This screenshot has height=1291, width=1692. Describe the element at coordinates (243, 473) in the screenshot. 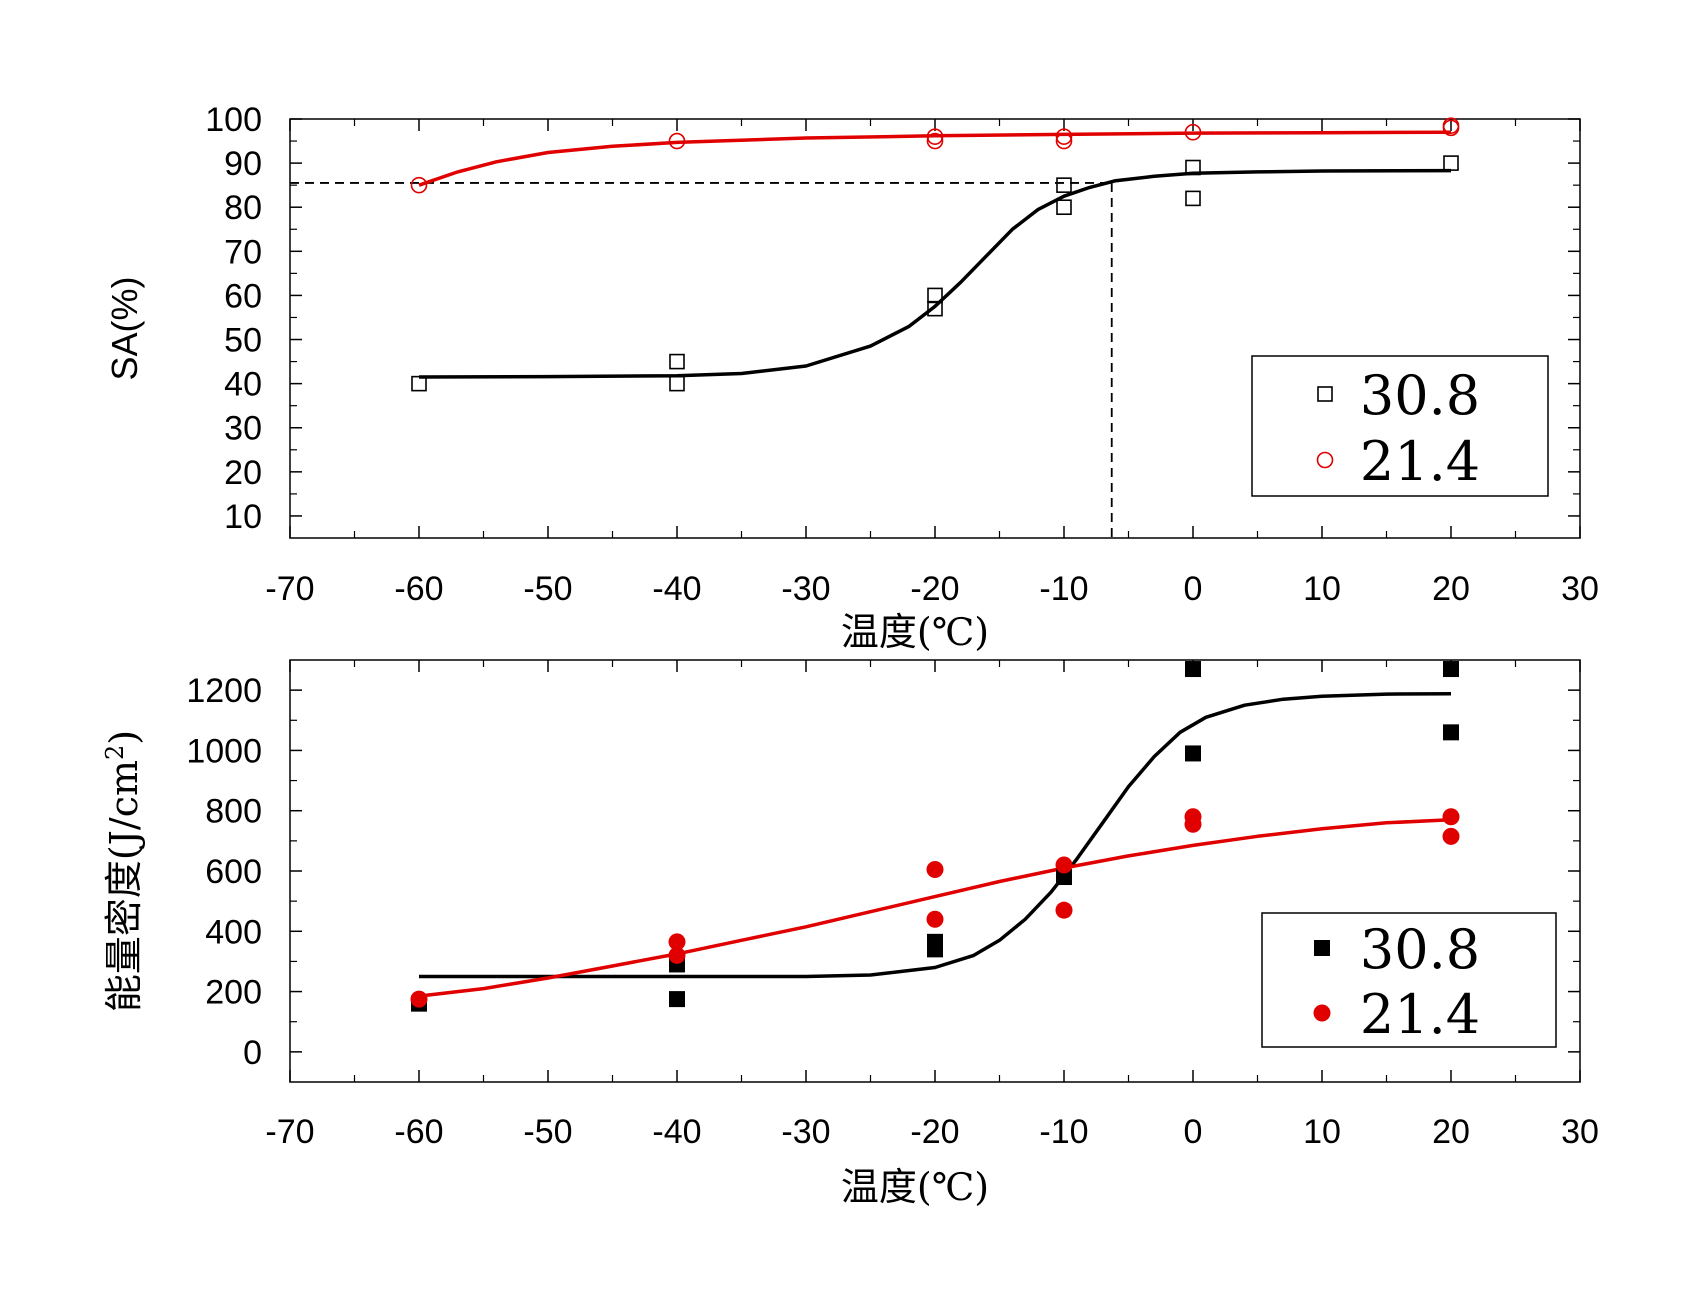

I see `y-tick-label: 20` at that location.